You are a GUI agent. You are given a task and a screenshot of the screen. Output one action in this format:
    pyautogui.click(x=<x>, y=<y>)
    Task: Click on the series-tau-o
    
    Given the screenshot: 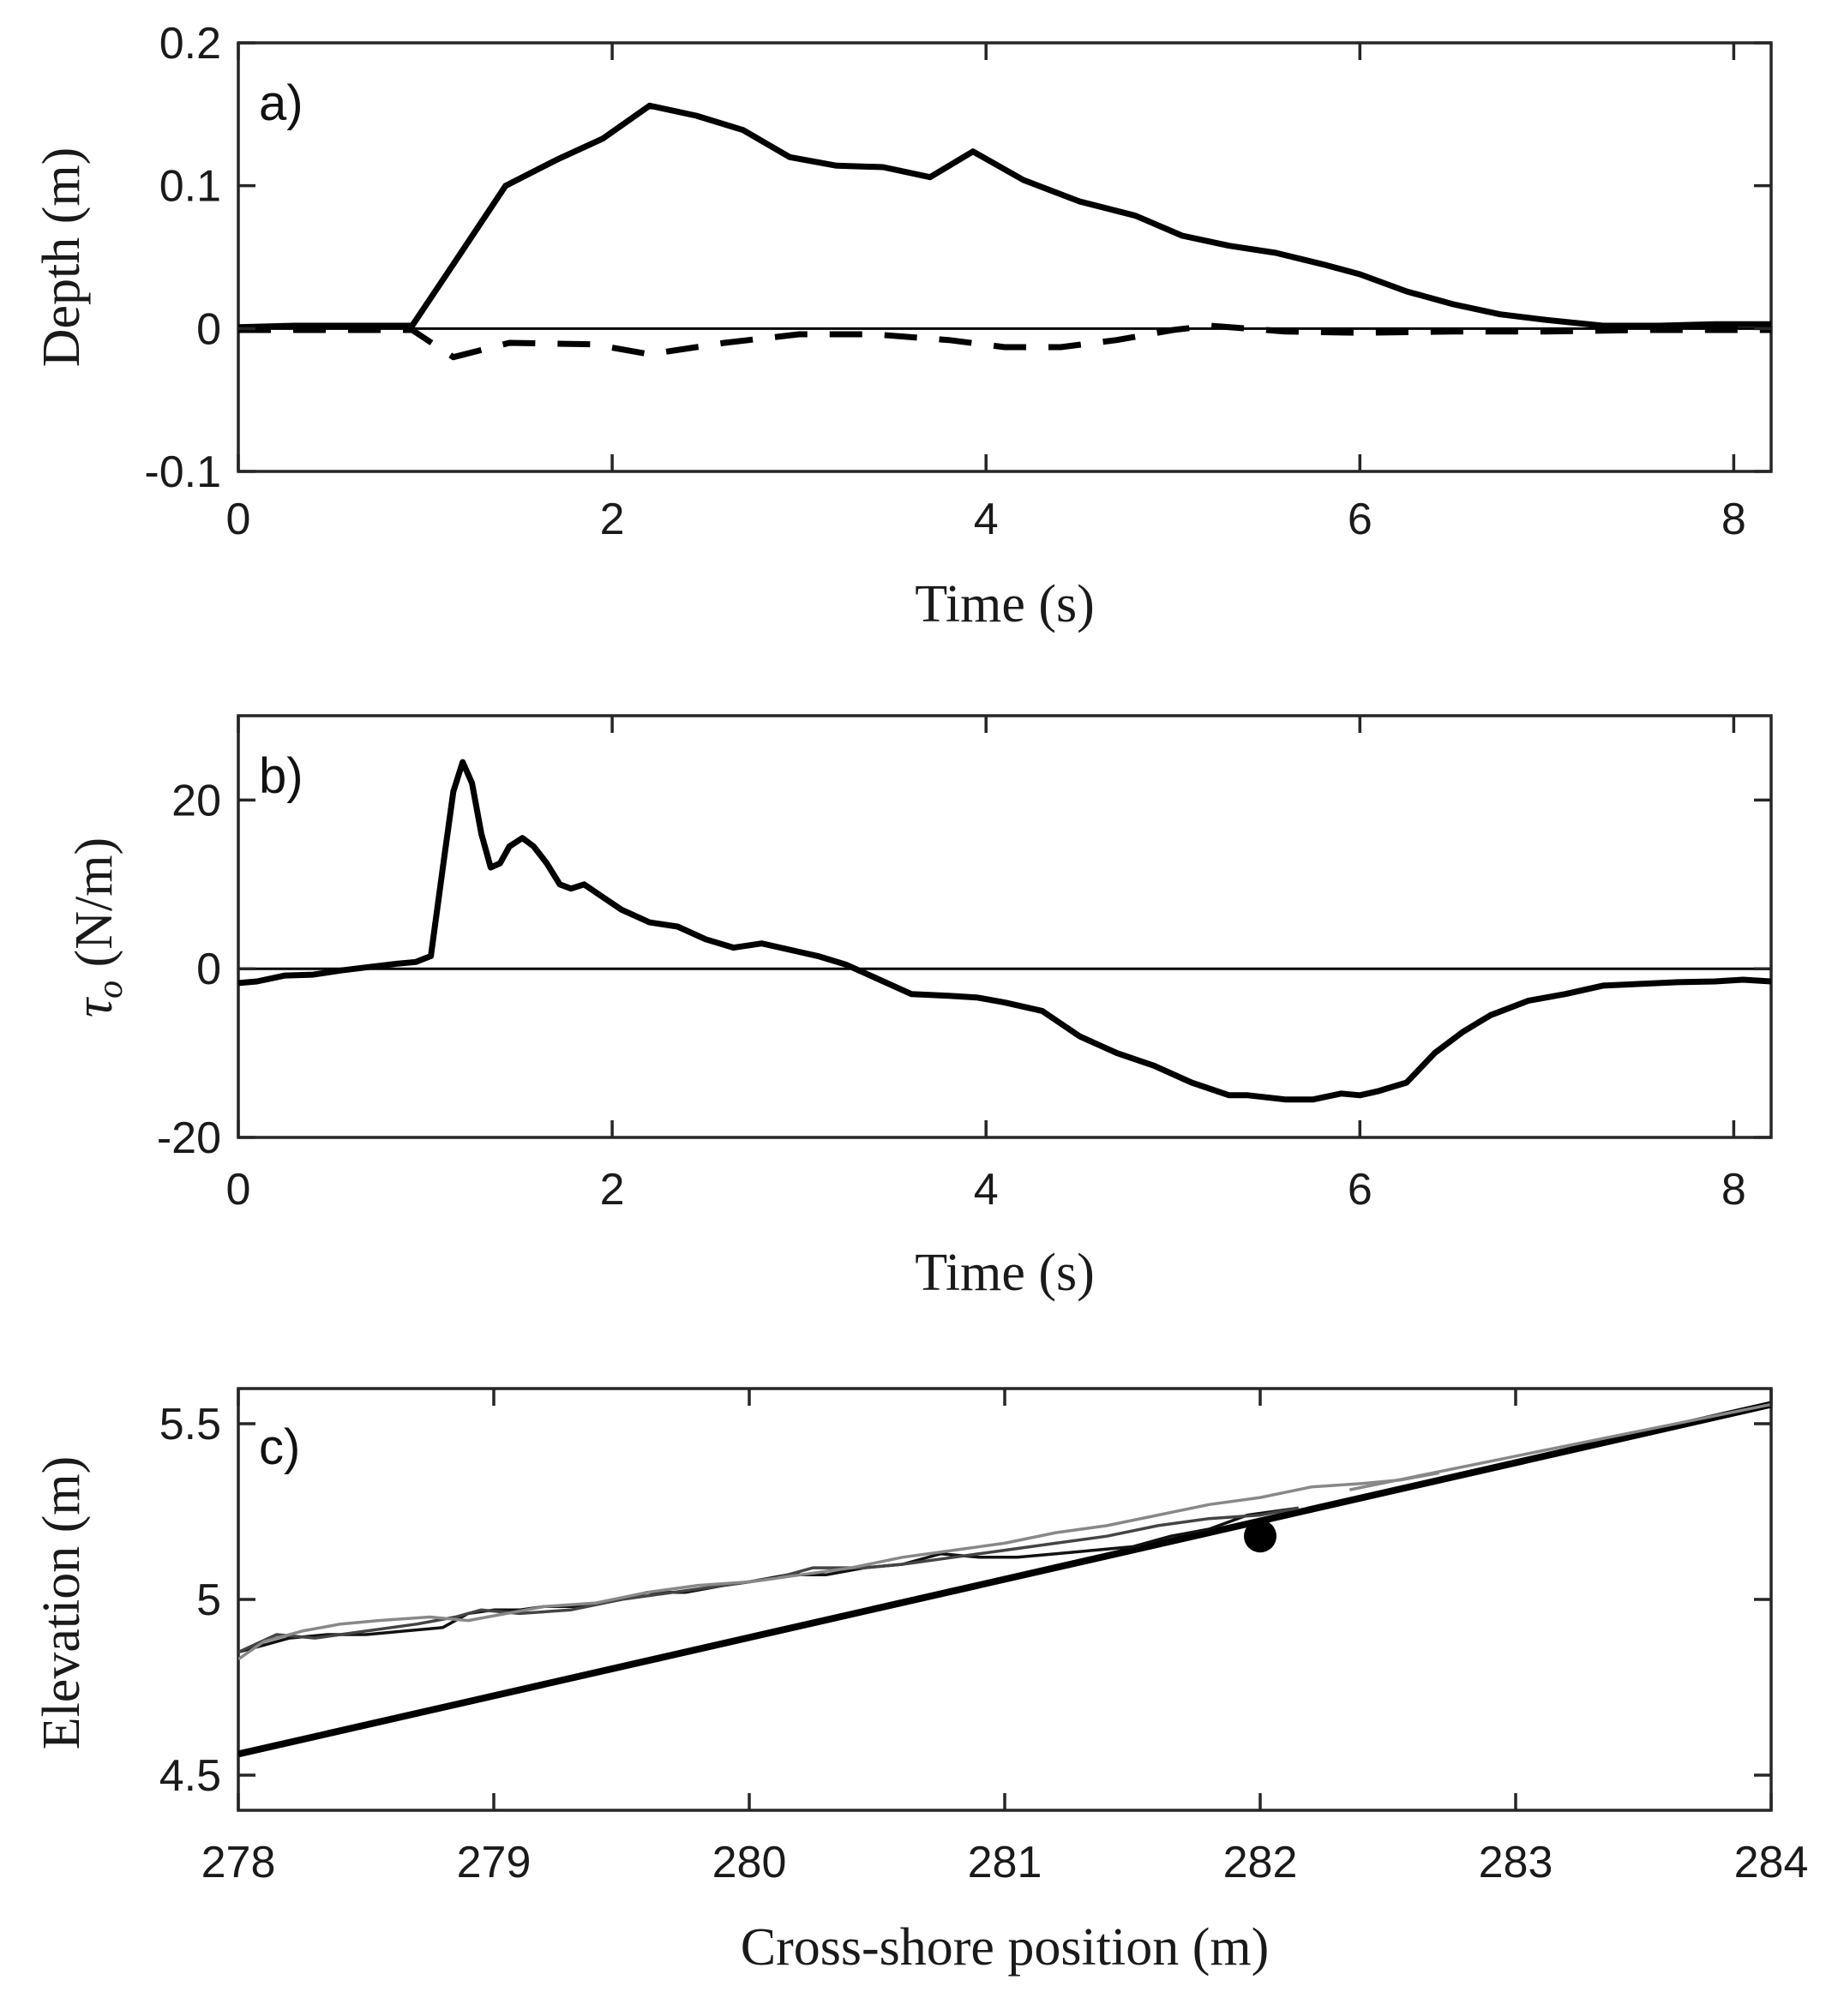 What is the action you would take?
    pyautogui.click(x=1004, y=931)
    